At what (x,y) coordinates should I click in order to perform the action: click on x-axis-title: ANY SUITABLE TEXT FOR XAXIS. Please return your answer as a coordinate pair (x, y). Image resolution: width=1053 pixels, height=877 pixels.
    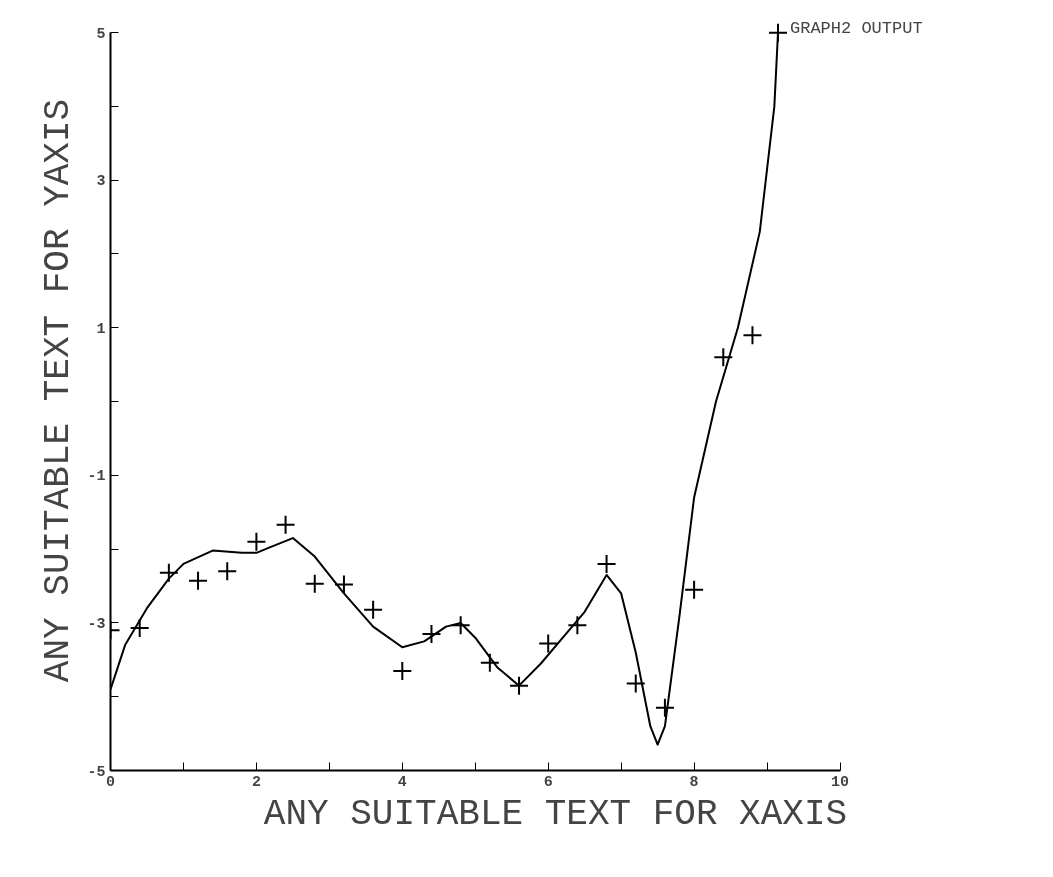
    Looking at the image, I should click on (555, 814).